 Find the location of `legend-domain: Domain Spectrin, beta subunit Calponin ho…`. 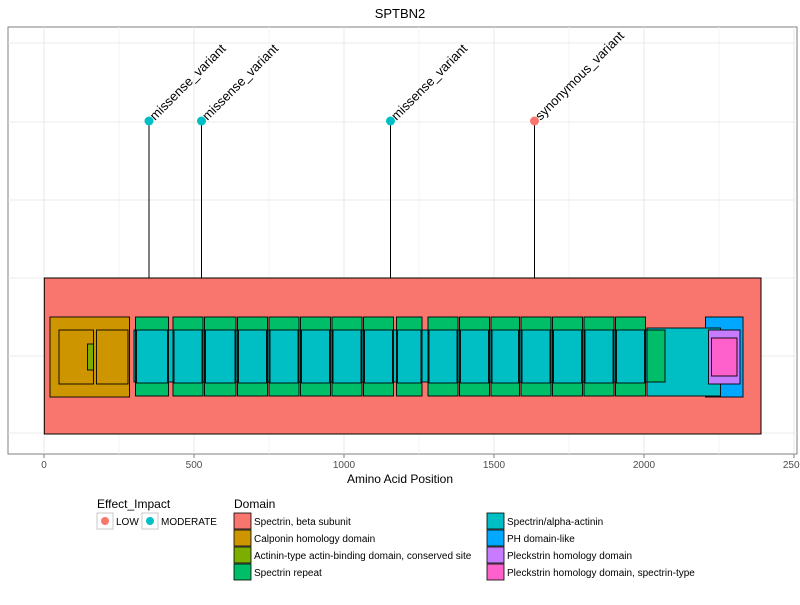

legend-domain: Domain Spectrin, beta subunit Calponin ho… is located at coordinates (464, 539).